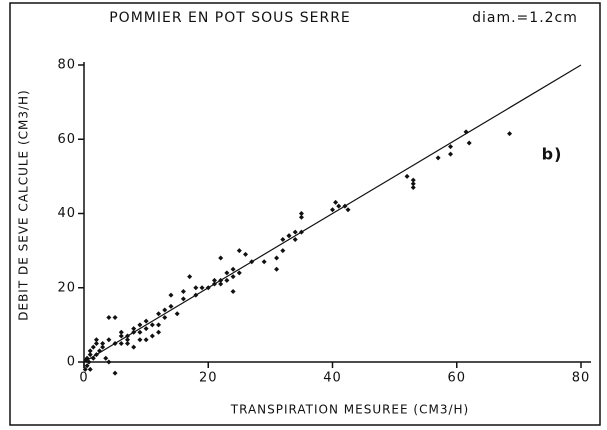 Image resolution: width=607 pixels, height=430 pixels. I want to click on y-tick-label: 80, so click(66, 65).